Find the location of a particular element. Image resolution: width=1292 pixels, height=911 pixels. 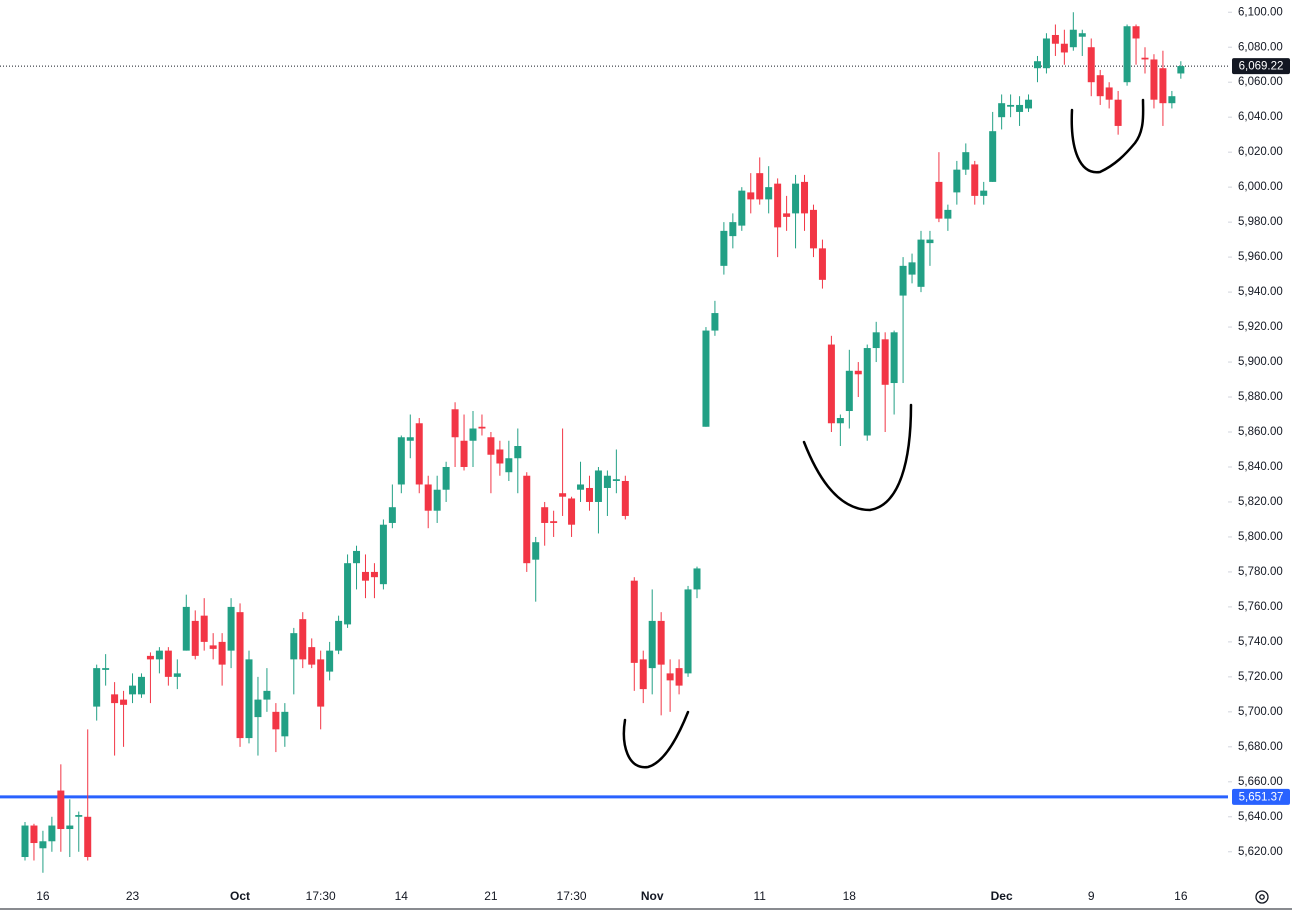

y-tick-label: 5,760.00 is located at coordinates (1260, 607).